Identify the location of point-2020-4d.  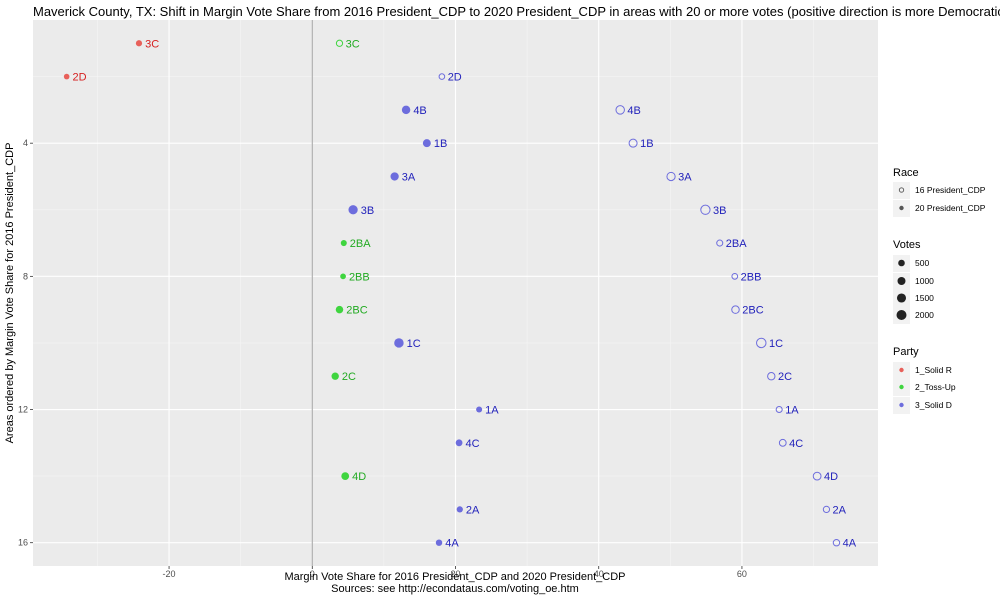
(345, 476).